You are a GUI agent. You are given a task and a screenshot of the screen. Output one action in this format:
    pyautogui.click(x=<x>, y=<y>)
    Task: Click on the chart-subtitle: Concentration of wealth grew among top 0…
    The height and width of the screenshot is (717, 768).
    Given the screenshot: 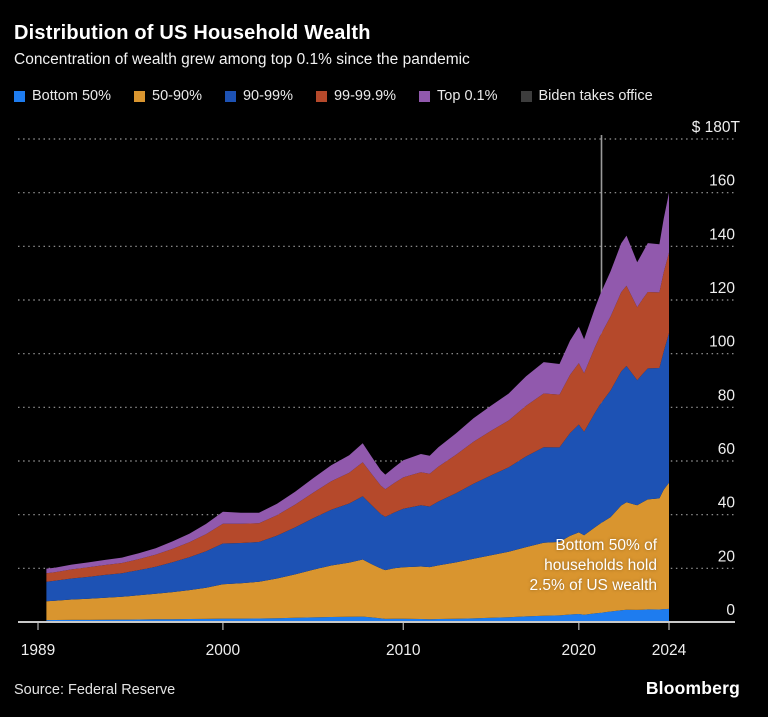 What is the action you would take?
    pyautogui.click(x=242, y=59)
    